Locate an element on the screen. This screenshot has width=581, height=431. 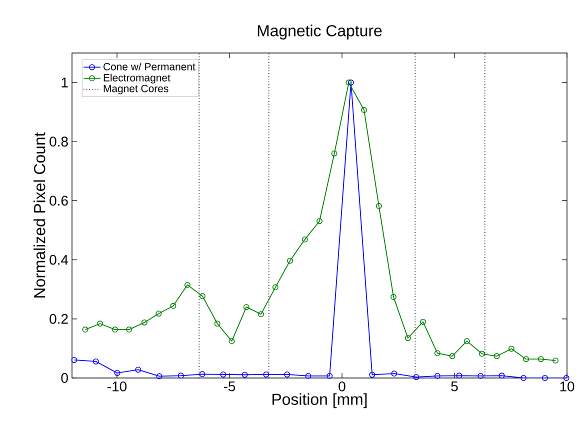
y-tick-label: 1 is located at coordinates (65, 83).